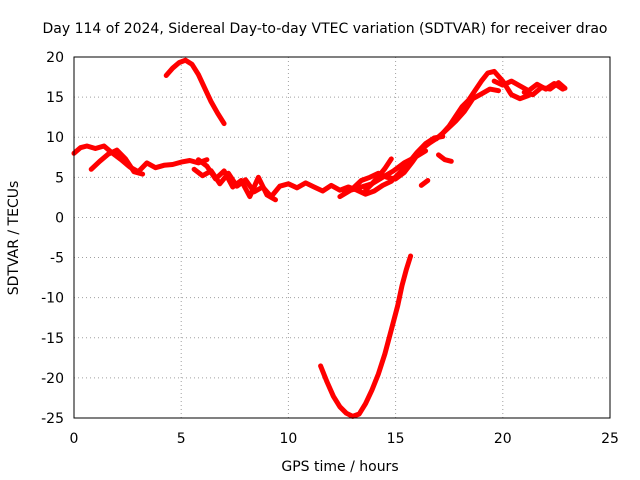 The height and width of the screenshot is (480, 640). Describe the element at coordinates (14, 238) in the screenshot. I see `y-axis-label: SDTVAR / TECUs` at that location.